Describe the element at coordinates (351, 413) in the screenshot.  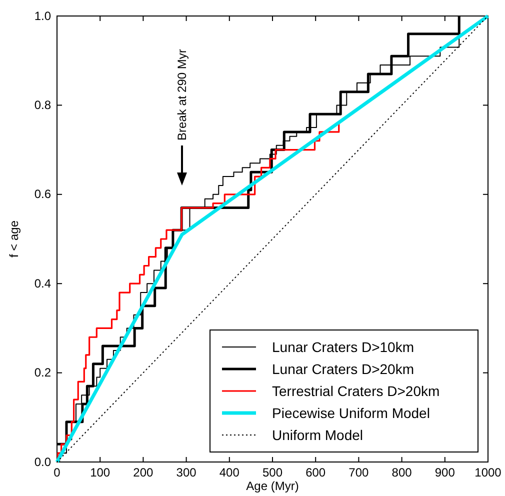
I see `legend-label: Piecewise Uniform Model` at that location.